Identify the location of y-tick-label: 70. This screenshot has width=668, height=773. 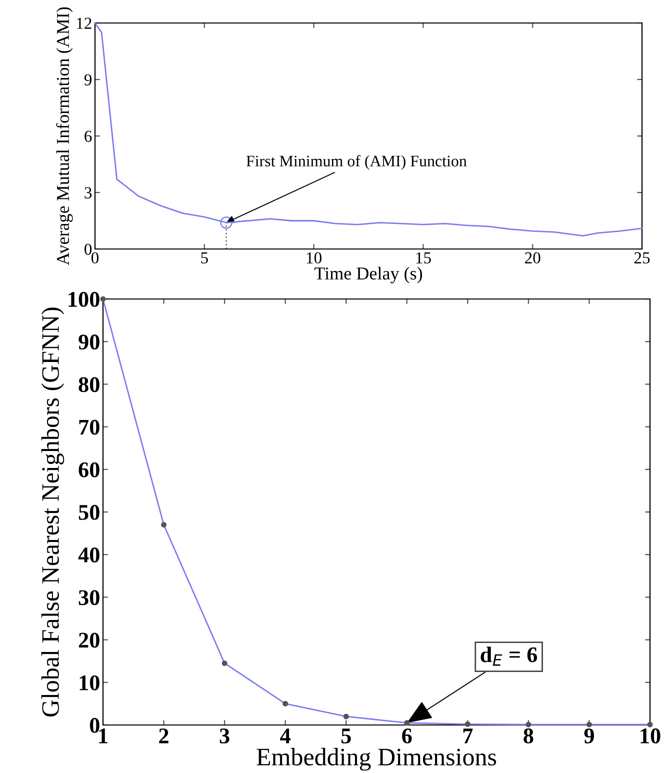
(89, 427).